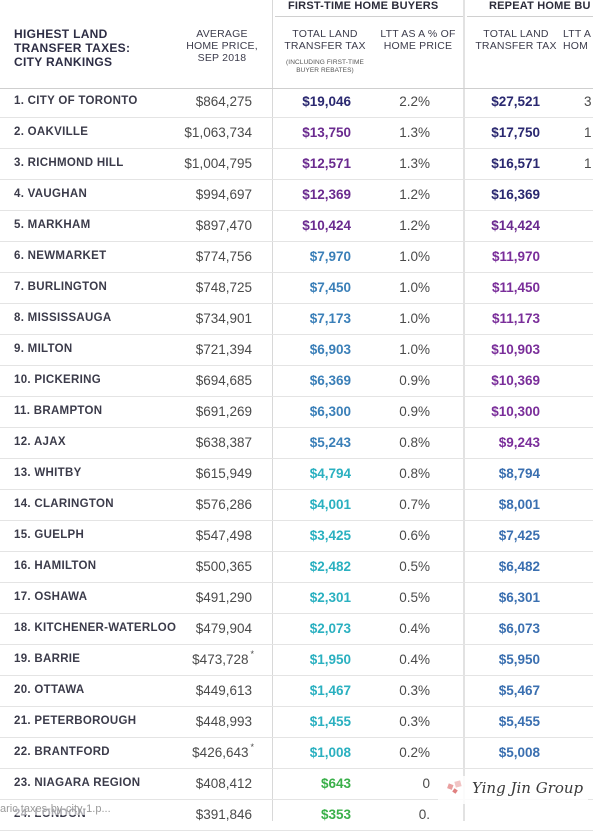 The width and height of the screenshot is (593, 831). Describe the element at coordinates (296, 660) in the screenshot. I see `table-row: 19. BARRIE $473,728 * $1,950 0.4% $5,950` at that location.